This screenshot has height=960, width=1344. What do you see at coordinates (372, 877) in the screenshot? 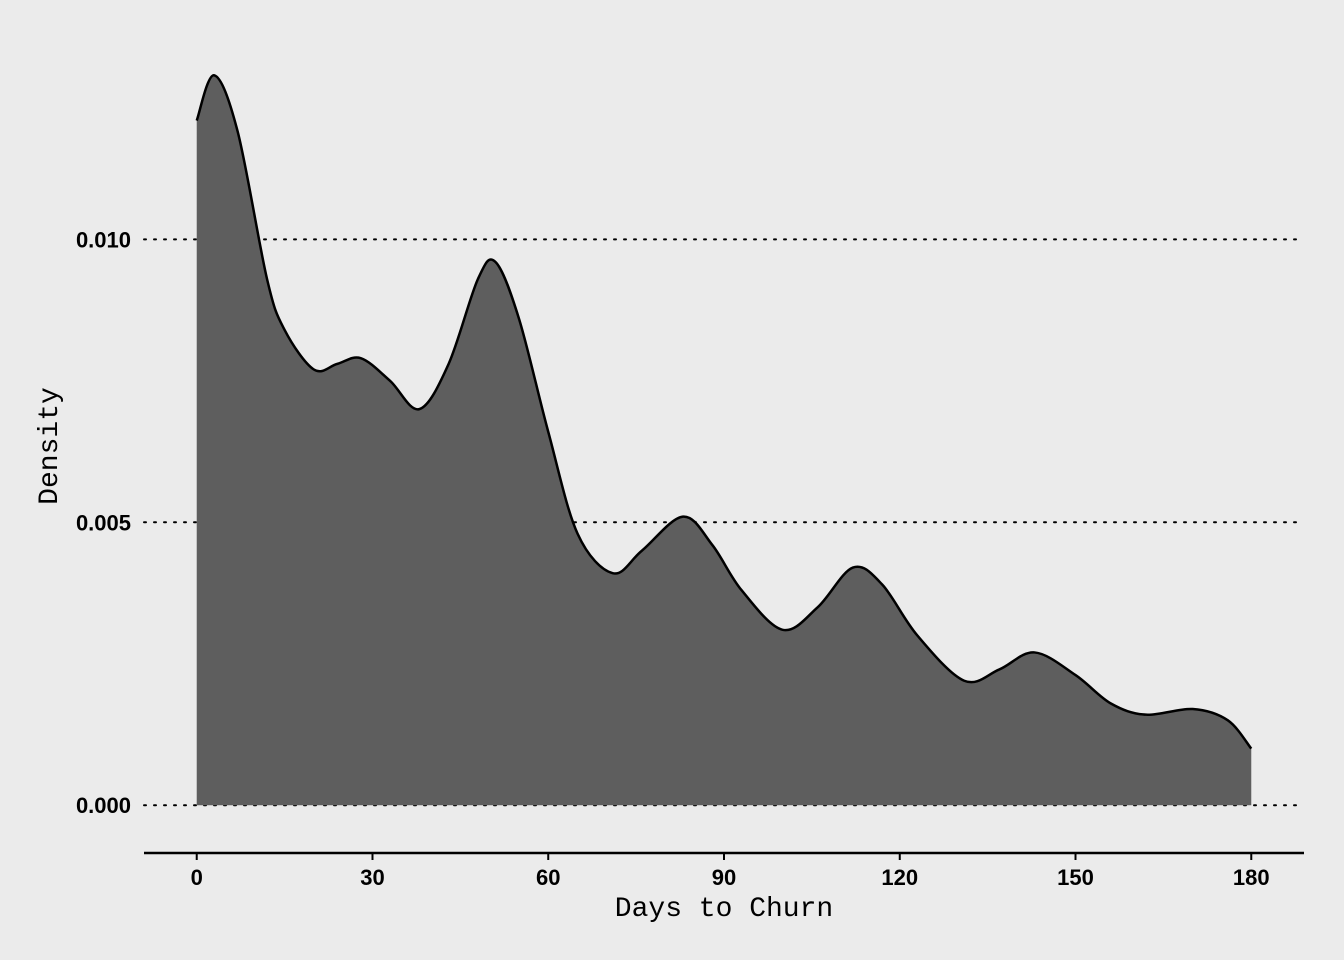
I see `x-tick-label: 30` at bounding box center [372, 877].